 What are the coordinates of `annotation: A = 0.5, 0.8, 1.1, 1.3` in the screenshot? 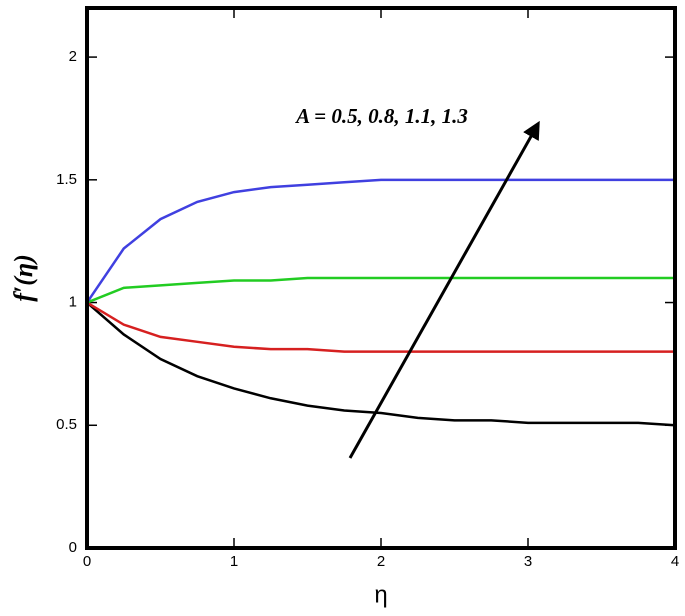 It's located at (381, 116).